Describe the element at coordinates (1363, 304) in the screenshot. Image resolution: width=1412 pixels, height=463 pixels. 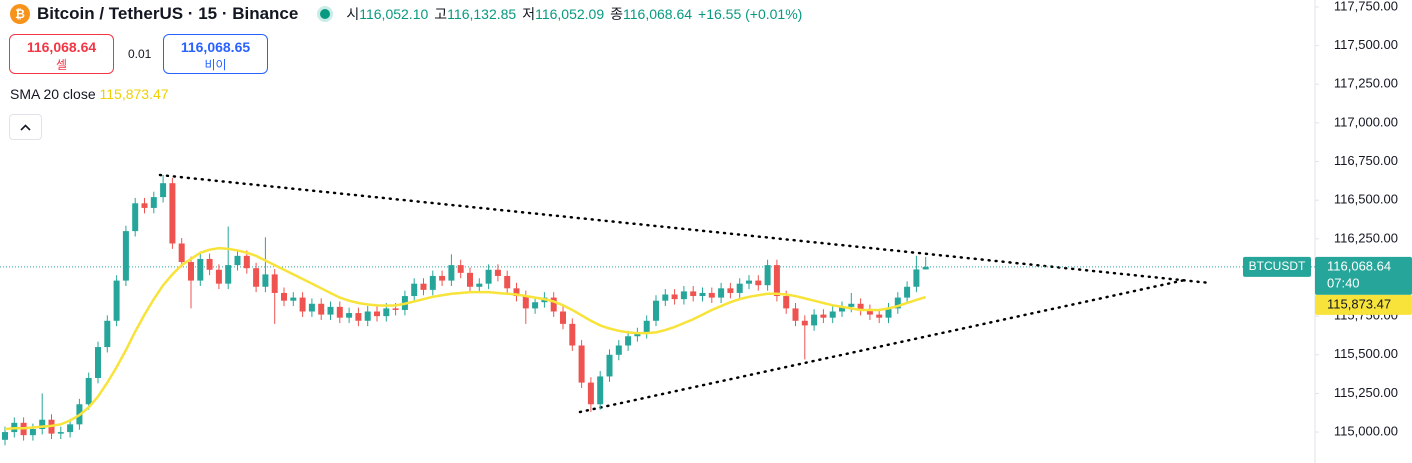
I see `sma-tag` at that location.